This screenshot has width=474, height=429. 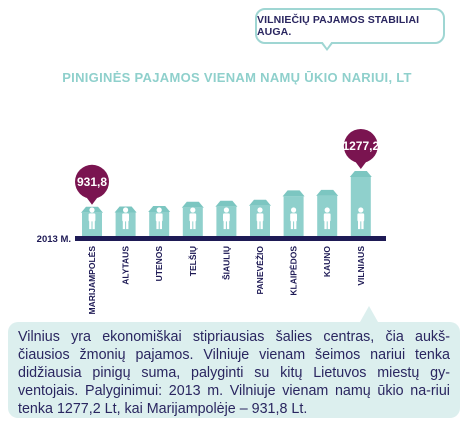 I want to click on value-label: 1277,2, so click(x=360, y=146).